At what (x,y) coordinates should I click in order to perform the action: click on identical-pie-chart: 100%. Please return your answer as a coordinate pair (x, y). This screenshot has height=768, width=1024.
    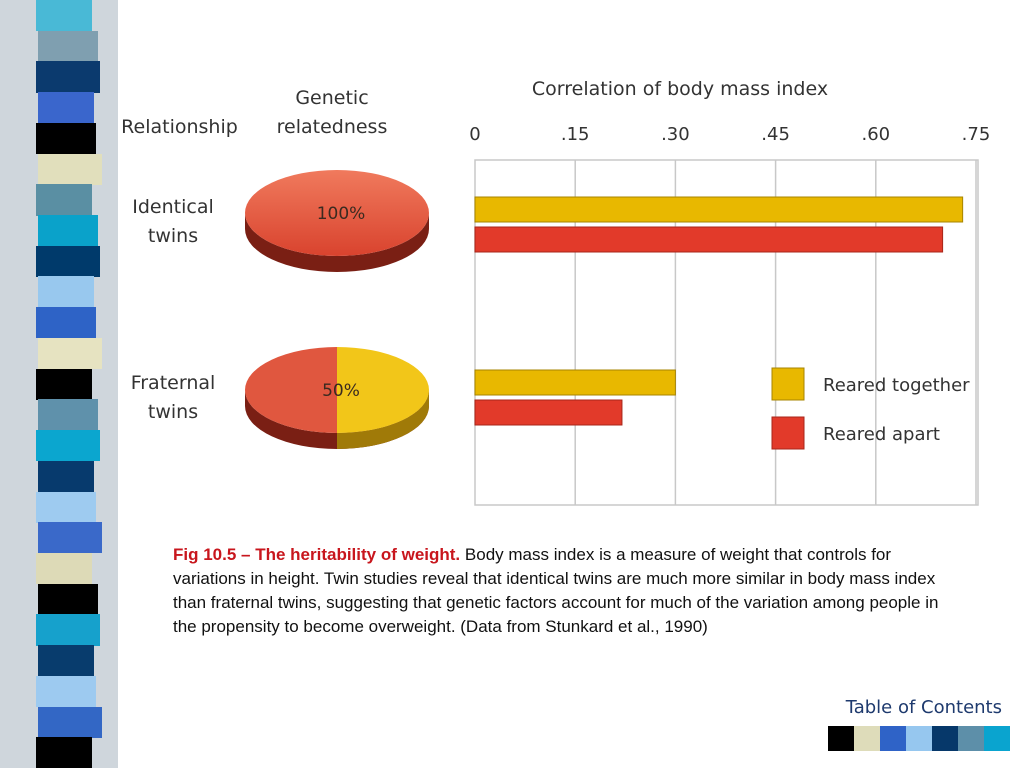
    Looking at the image, I should click on (337, 221).